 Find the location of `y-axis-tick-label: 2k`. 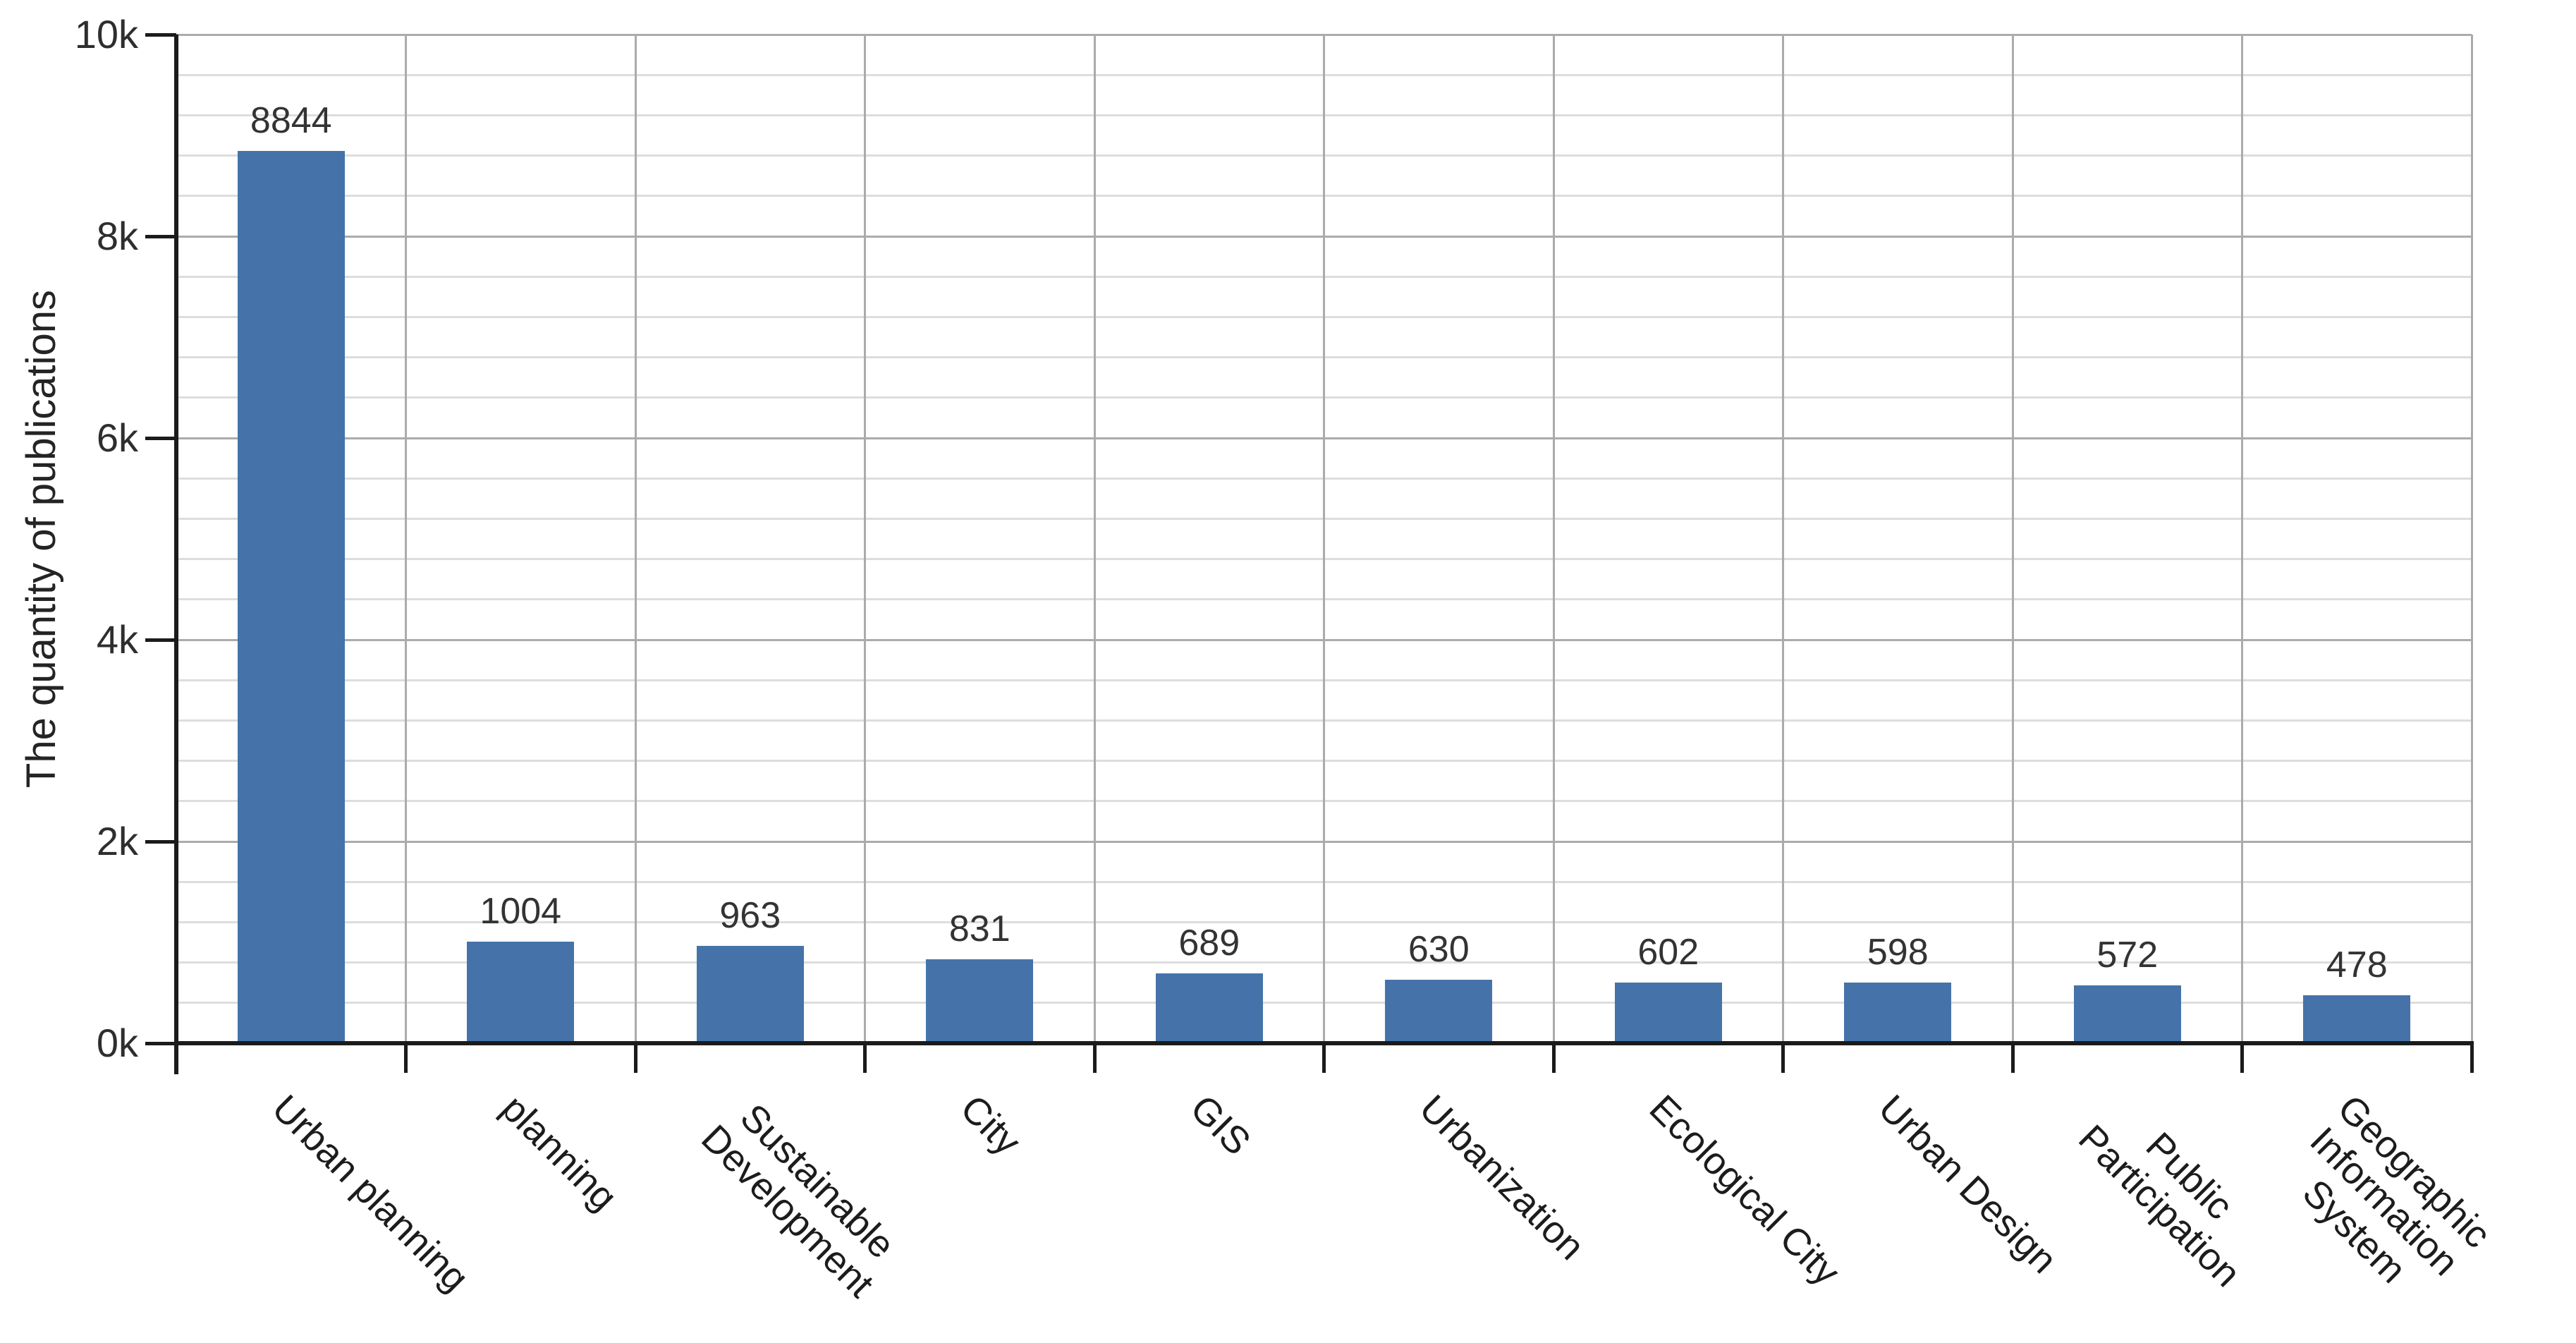

y-axis-tick-label: 2k is located at coordinates (117, 841).